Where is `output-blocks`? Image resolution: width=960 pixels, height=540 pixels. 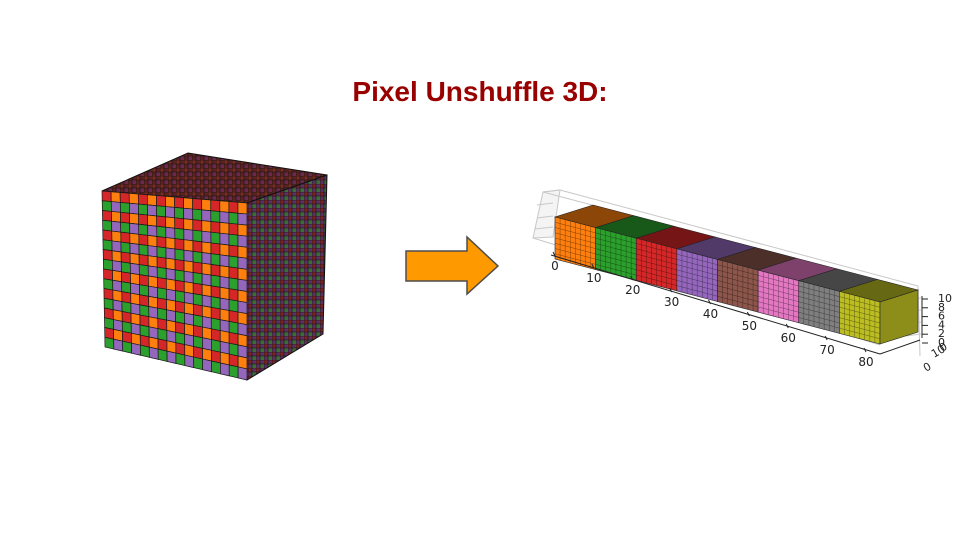
output-blocks is located at coordinates (736, 274).